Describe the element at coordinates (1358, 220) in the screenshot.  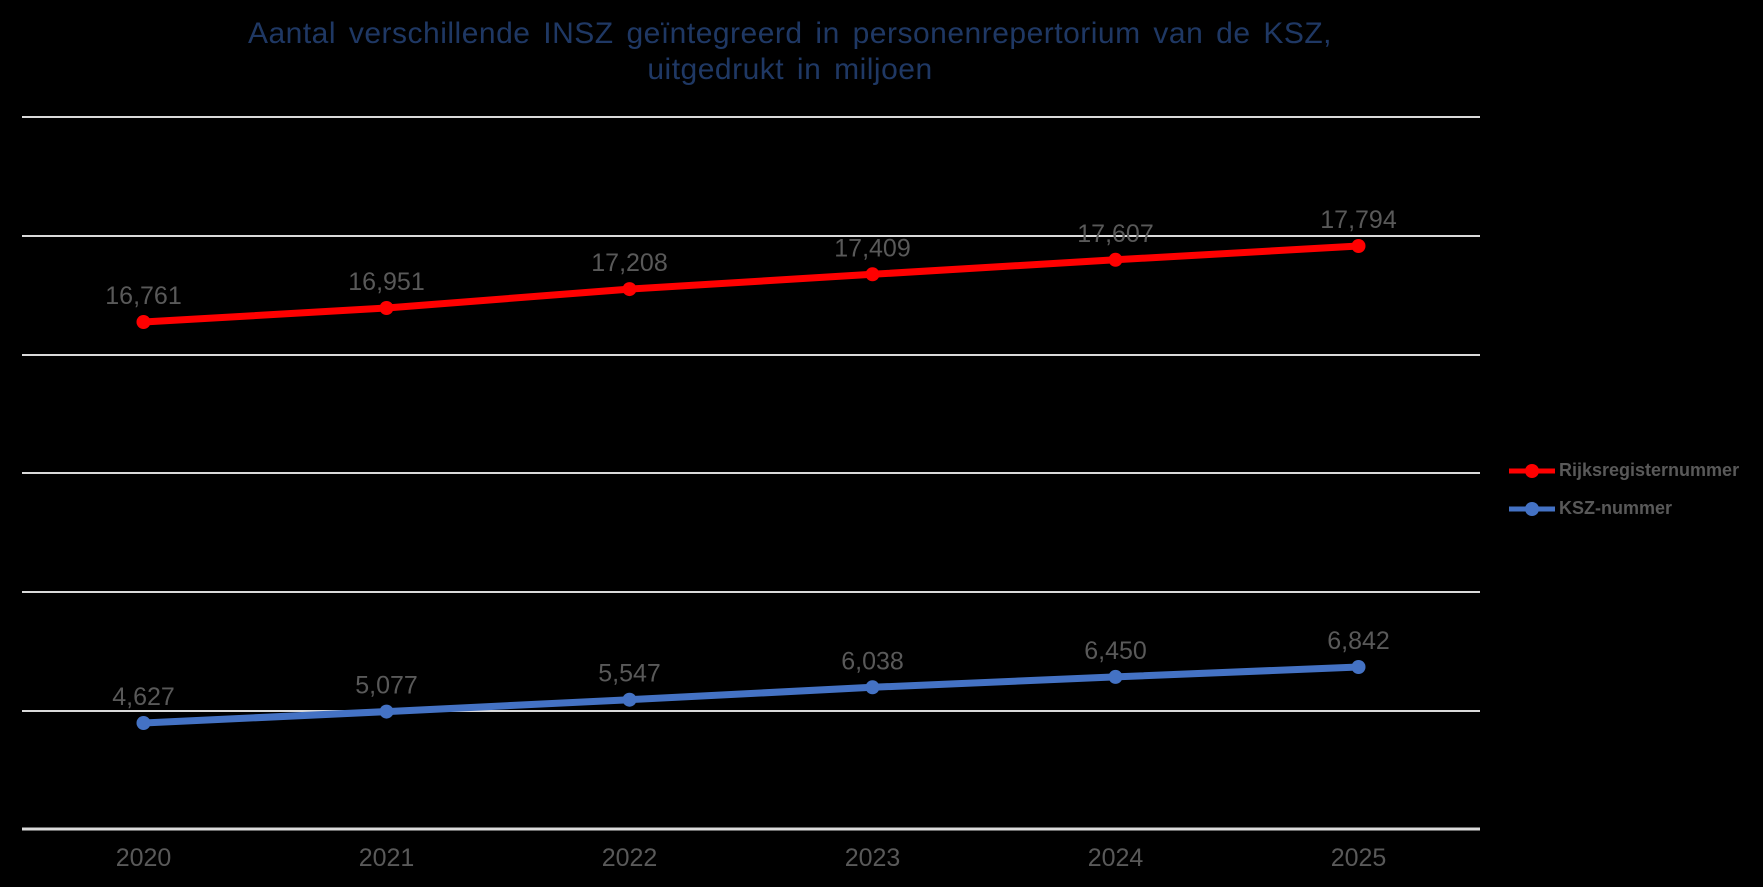
I see `data-label-rijksregisternummer-2025: 17,794` at that location.